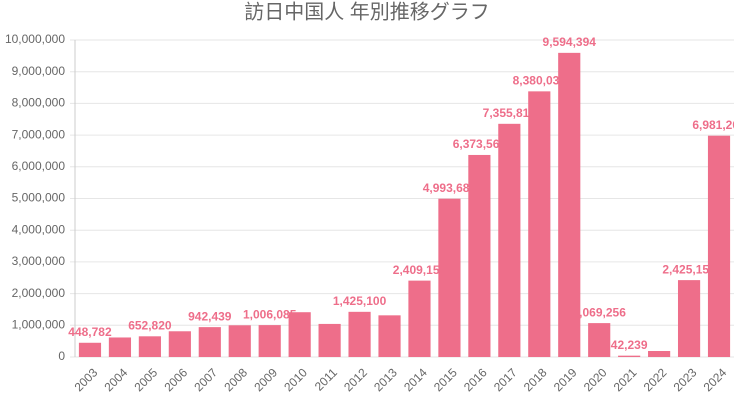 The width and height of the screenshot is (734, 400). I want to click on x-tick-label: 2013, so click(385, 379).